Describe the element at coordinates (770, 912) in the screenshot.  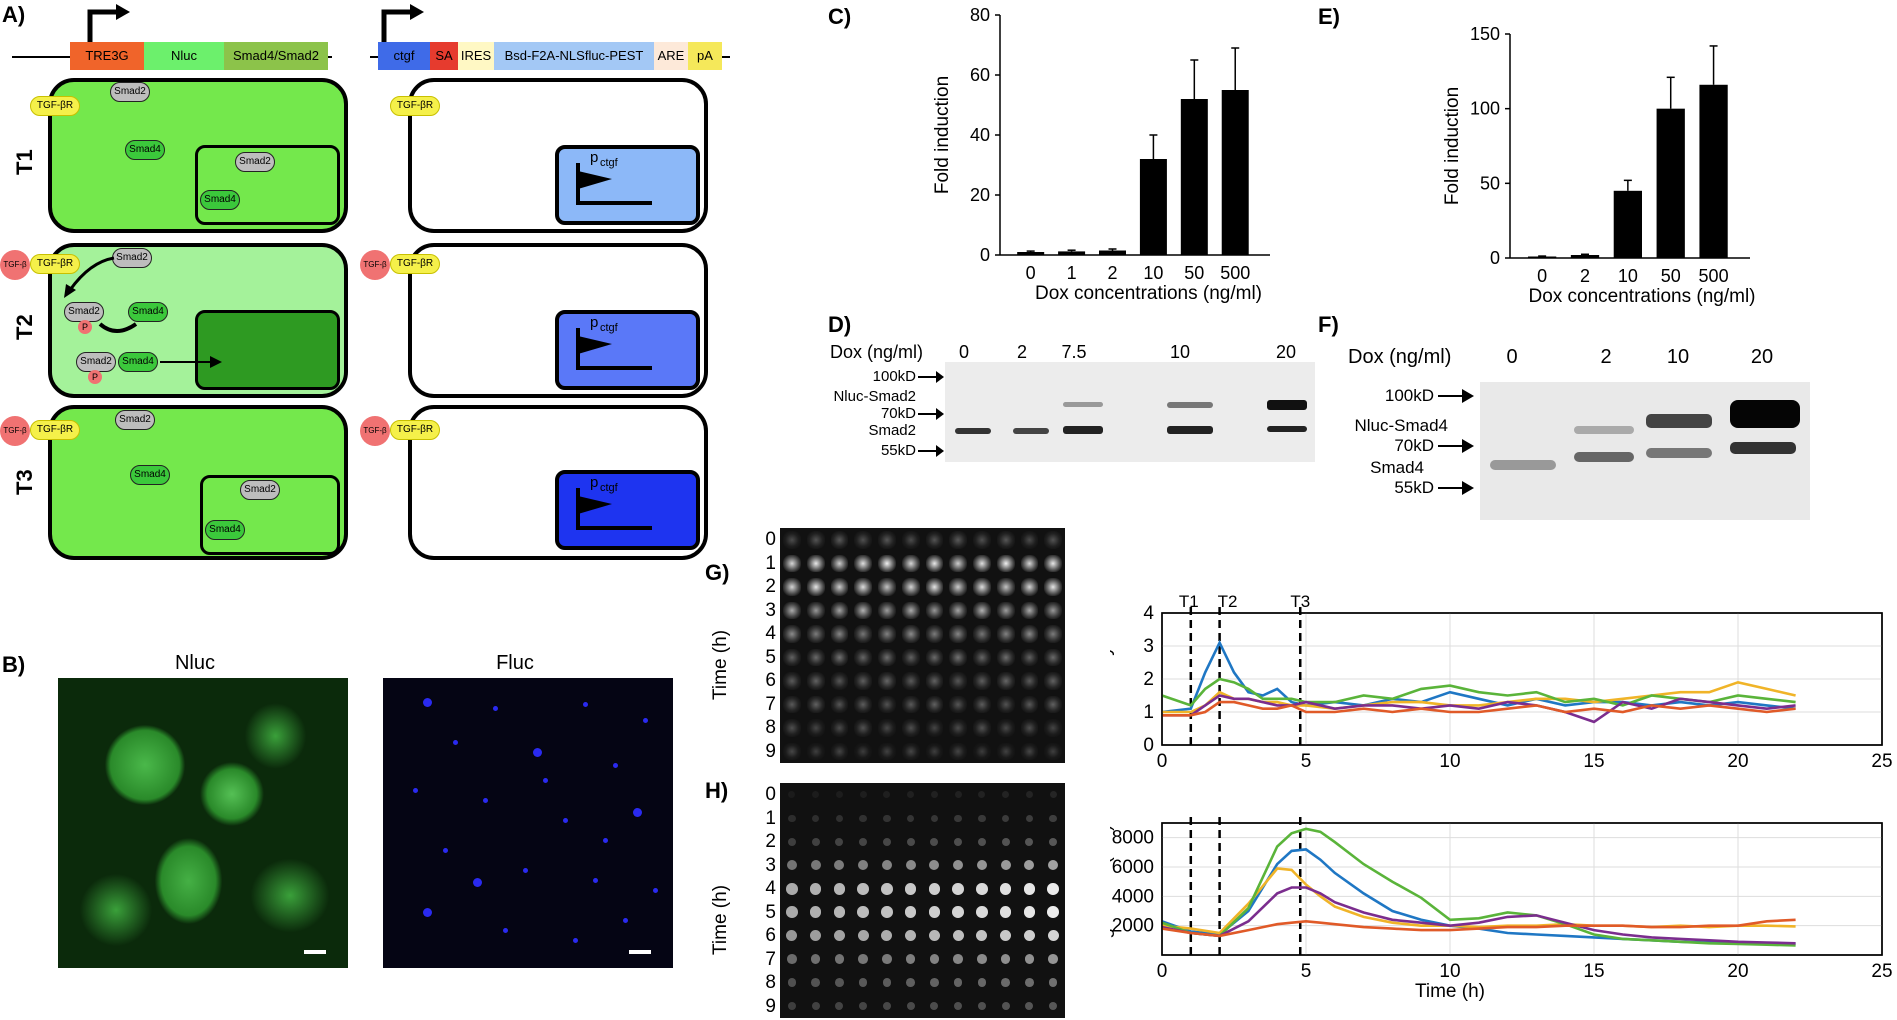
I see `montage-row-label: 5` at that location.